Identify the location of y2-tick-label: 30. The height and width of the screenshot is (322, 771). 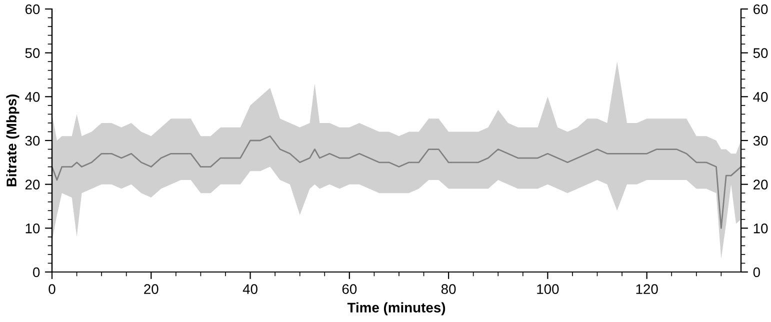
(760, 141).